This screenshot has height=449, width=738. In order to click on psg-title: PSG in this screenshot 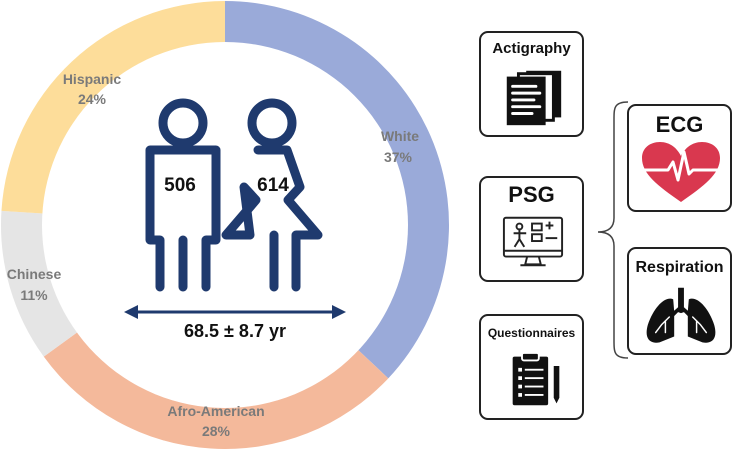, I will do `click(531, 194)`.